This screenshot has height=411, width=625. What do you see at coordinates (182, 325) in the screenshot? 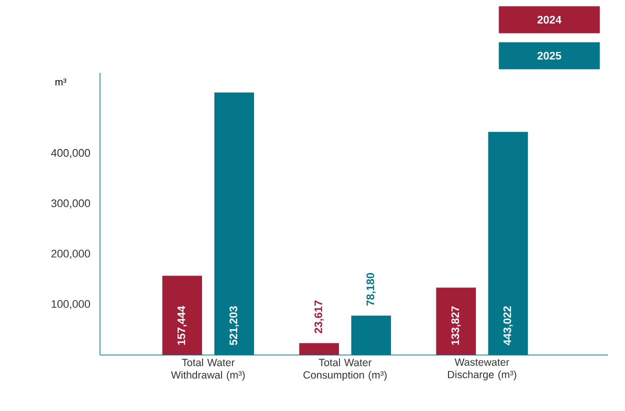
I see `data-label: 157,444` at bounding box center [182, 325].